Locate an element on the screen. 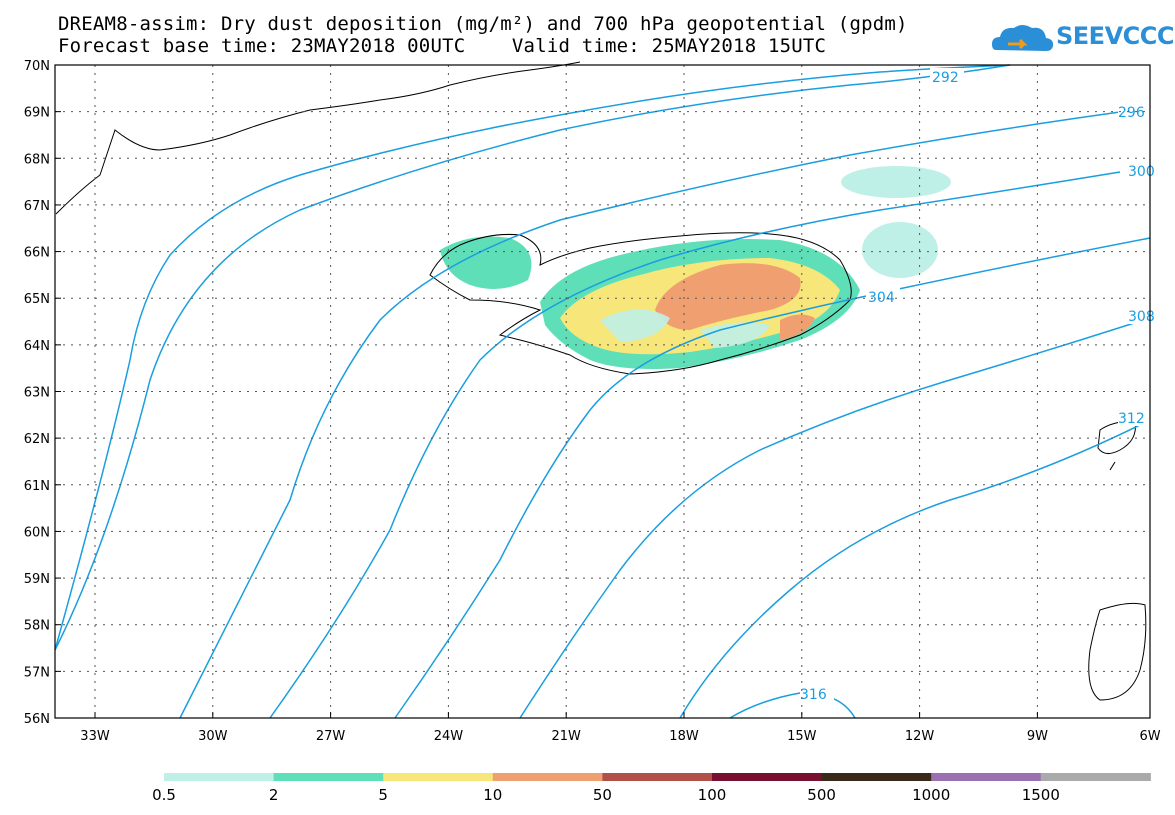 The height and width of the screenshot is (815, 1175). lat-label: 65N is located at coordinates (37, 299).